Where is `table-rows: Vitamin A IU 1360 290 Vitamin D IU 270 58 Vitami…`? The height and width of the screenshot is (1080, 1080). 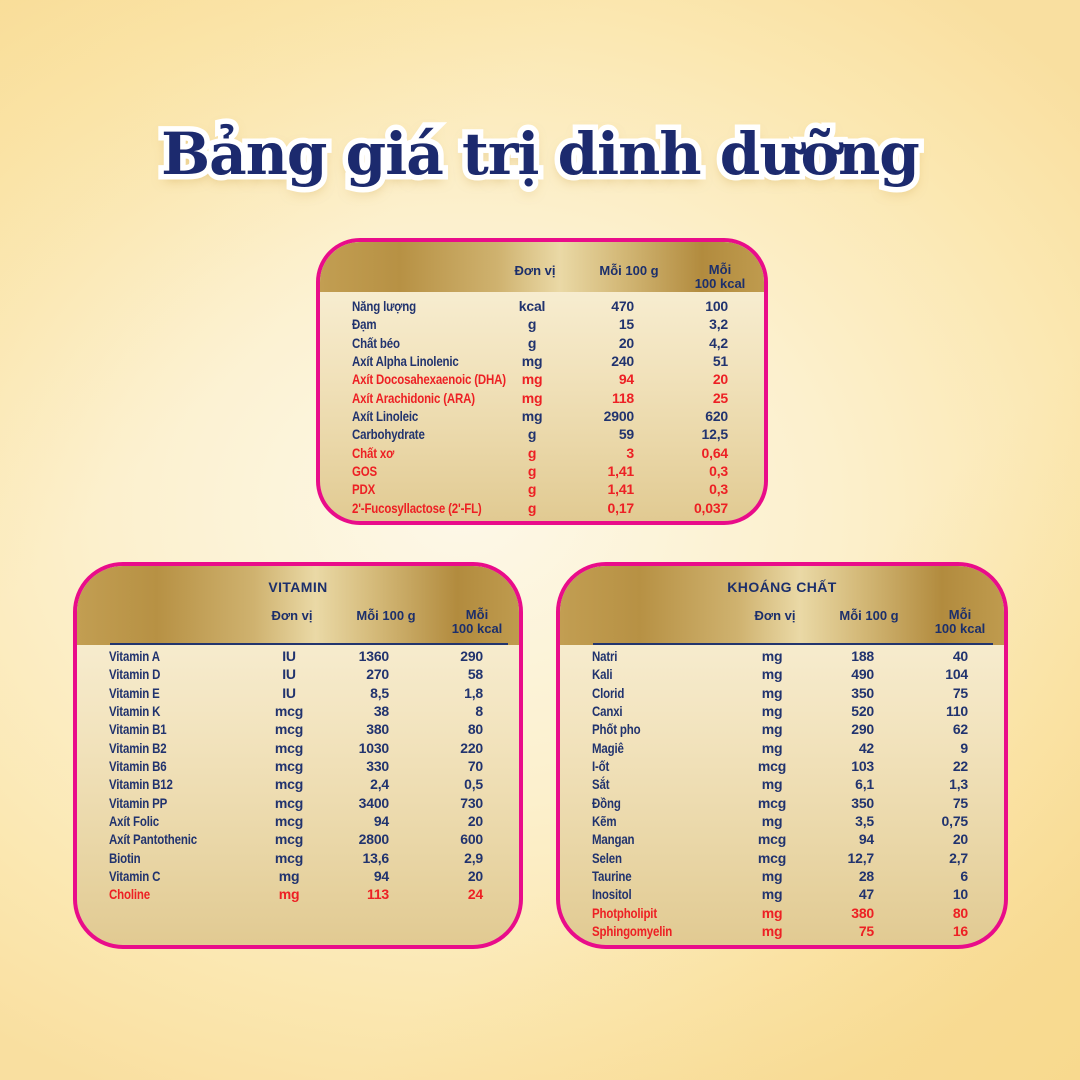 table-rows: Vitamin A IU 1360 290 Vitamin D IU 270 58 Vitami… is located at coordinates (298, 774).